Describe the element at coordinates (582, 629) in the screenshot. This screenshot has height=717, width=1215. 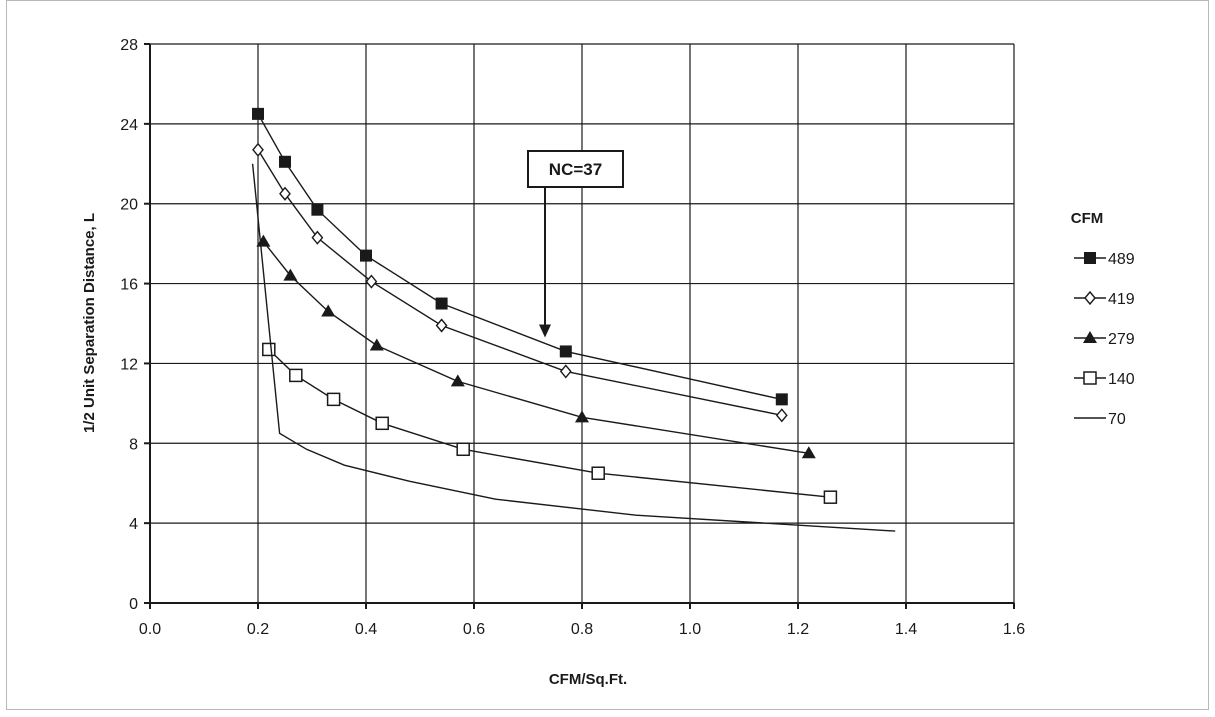
I see `x-tick-label: 0.8` at that location.